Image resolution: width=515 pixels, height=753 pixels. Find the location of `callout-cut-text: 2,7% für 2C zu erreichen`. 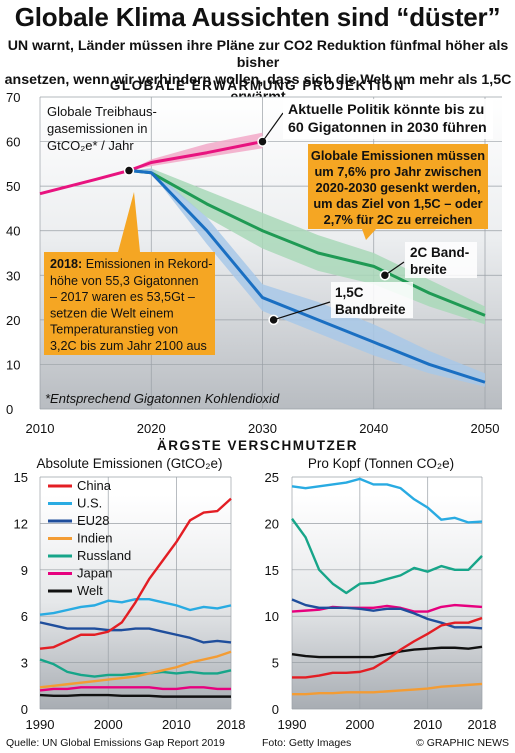

callout-cut-text: 2,7% für 2C zu erreichen is located at coordinates (398, 219).